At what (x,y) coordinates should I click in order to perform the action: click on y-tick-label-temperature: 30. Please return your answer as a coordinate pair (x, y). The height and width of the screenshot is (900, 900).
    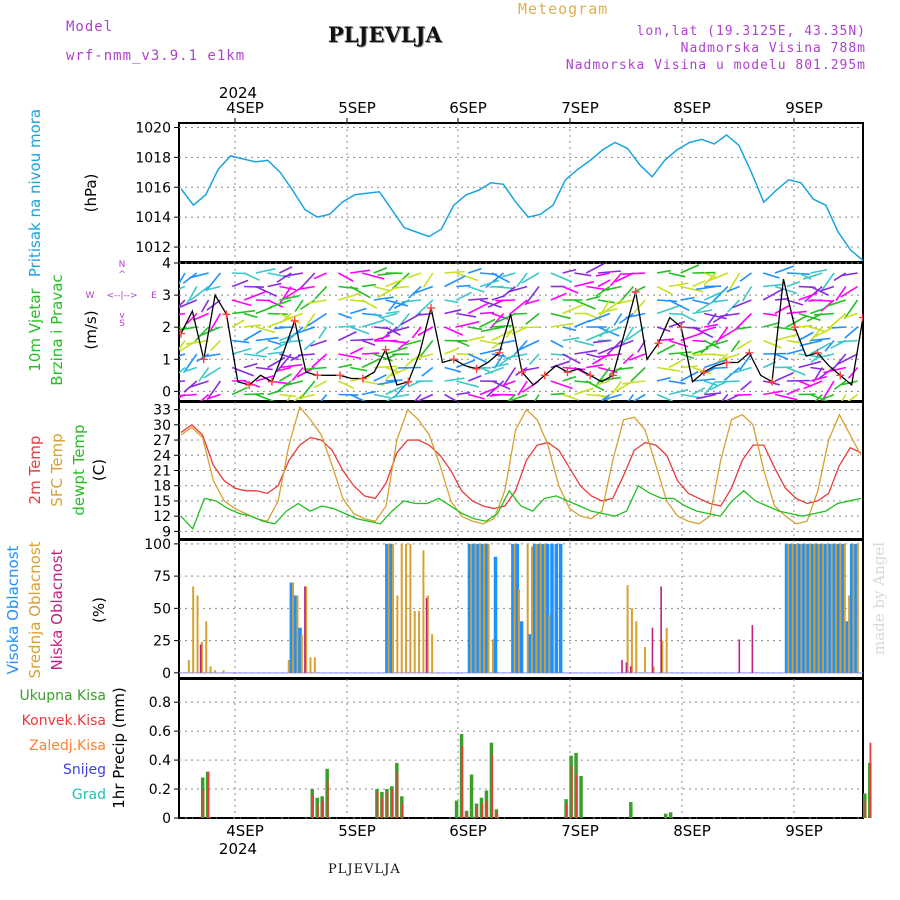
    Looking at the image, I should click on (162, 426).